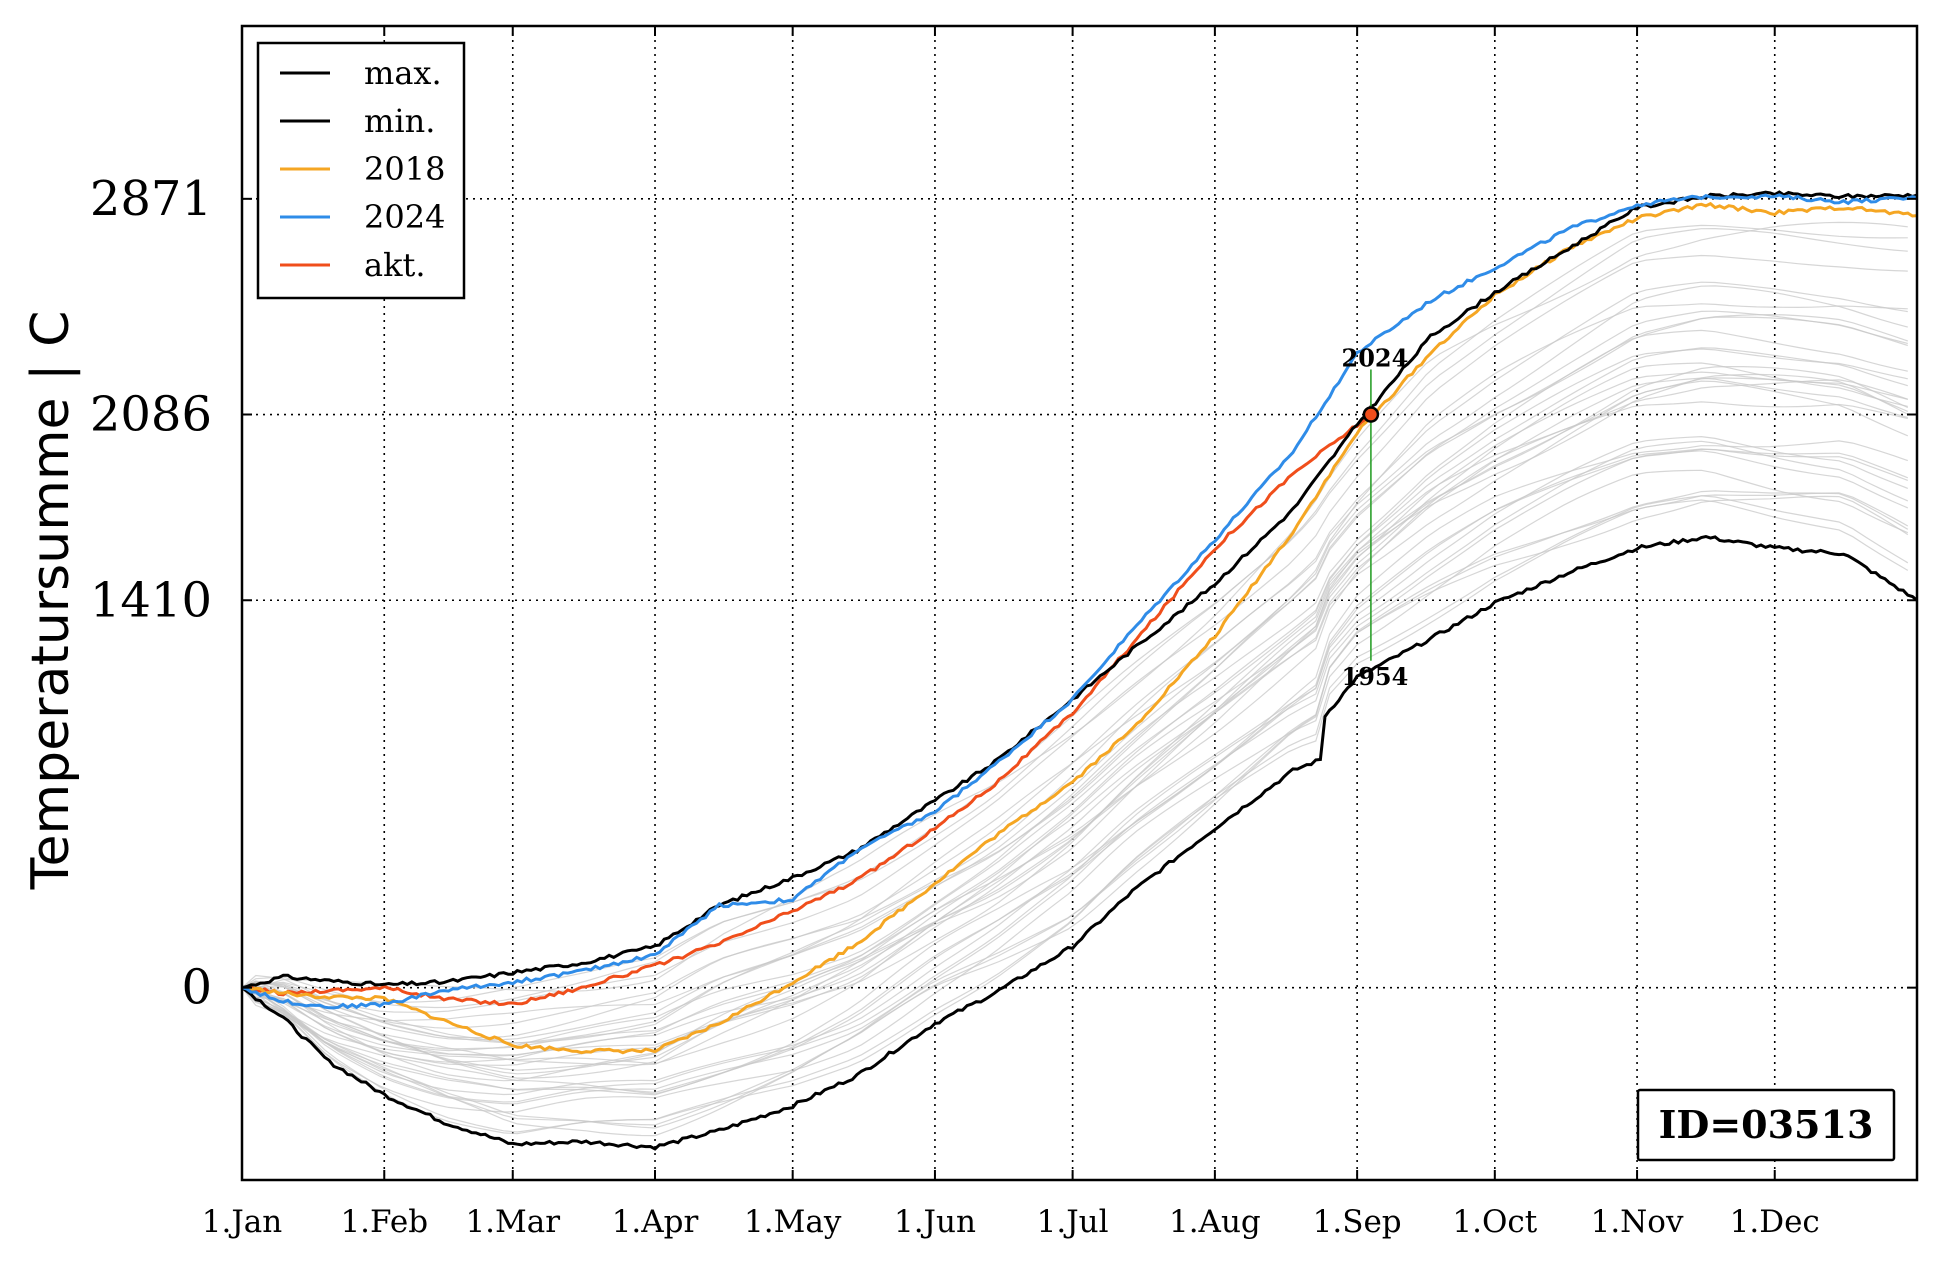 This screenshot has height=1262, width=1942. I want to click on x-tick-label: 1.May, so click(793, 1222).